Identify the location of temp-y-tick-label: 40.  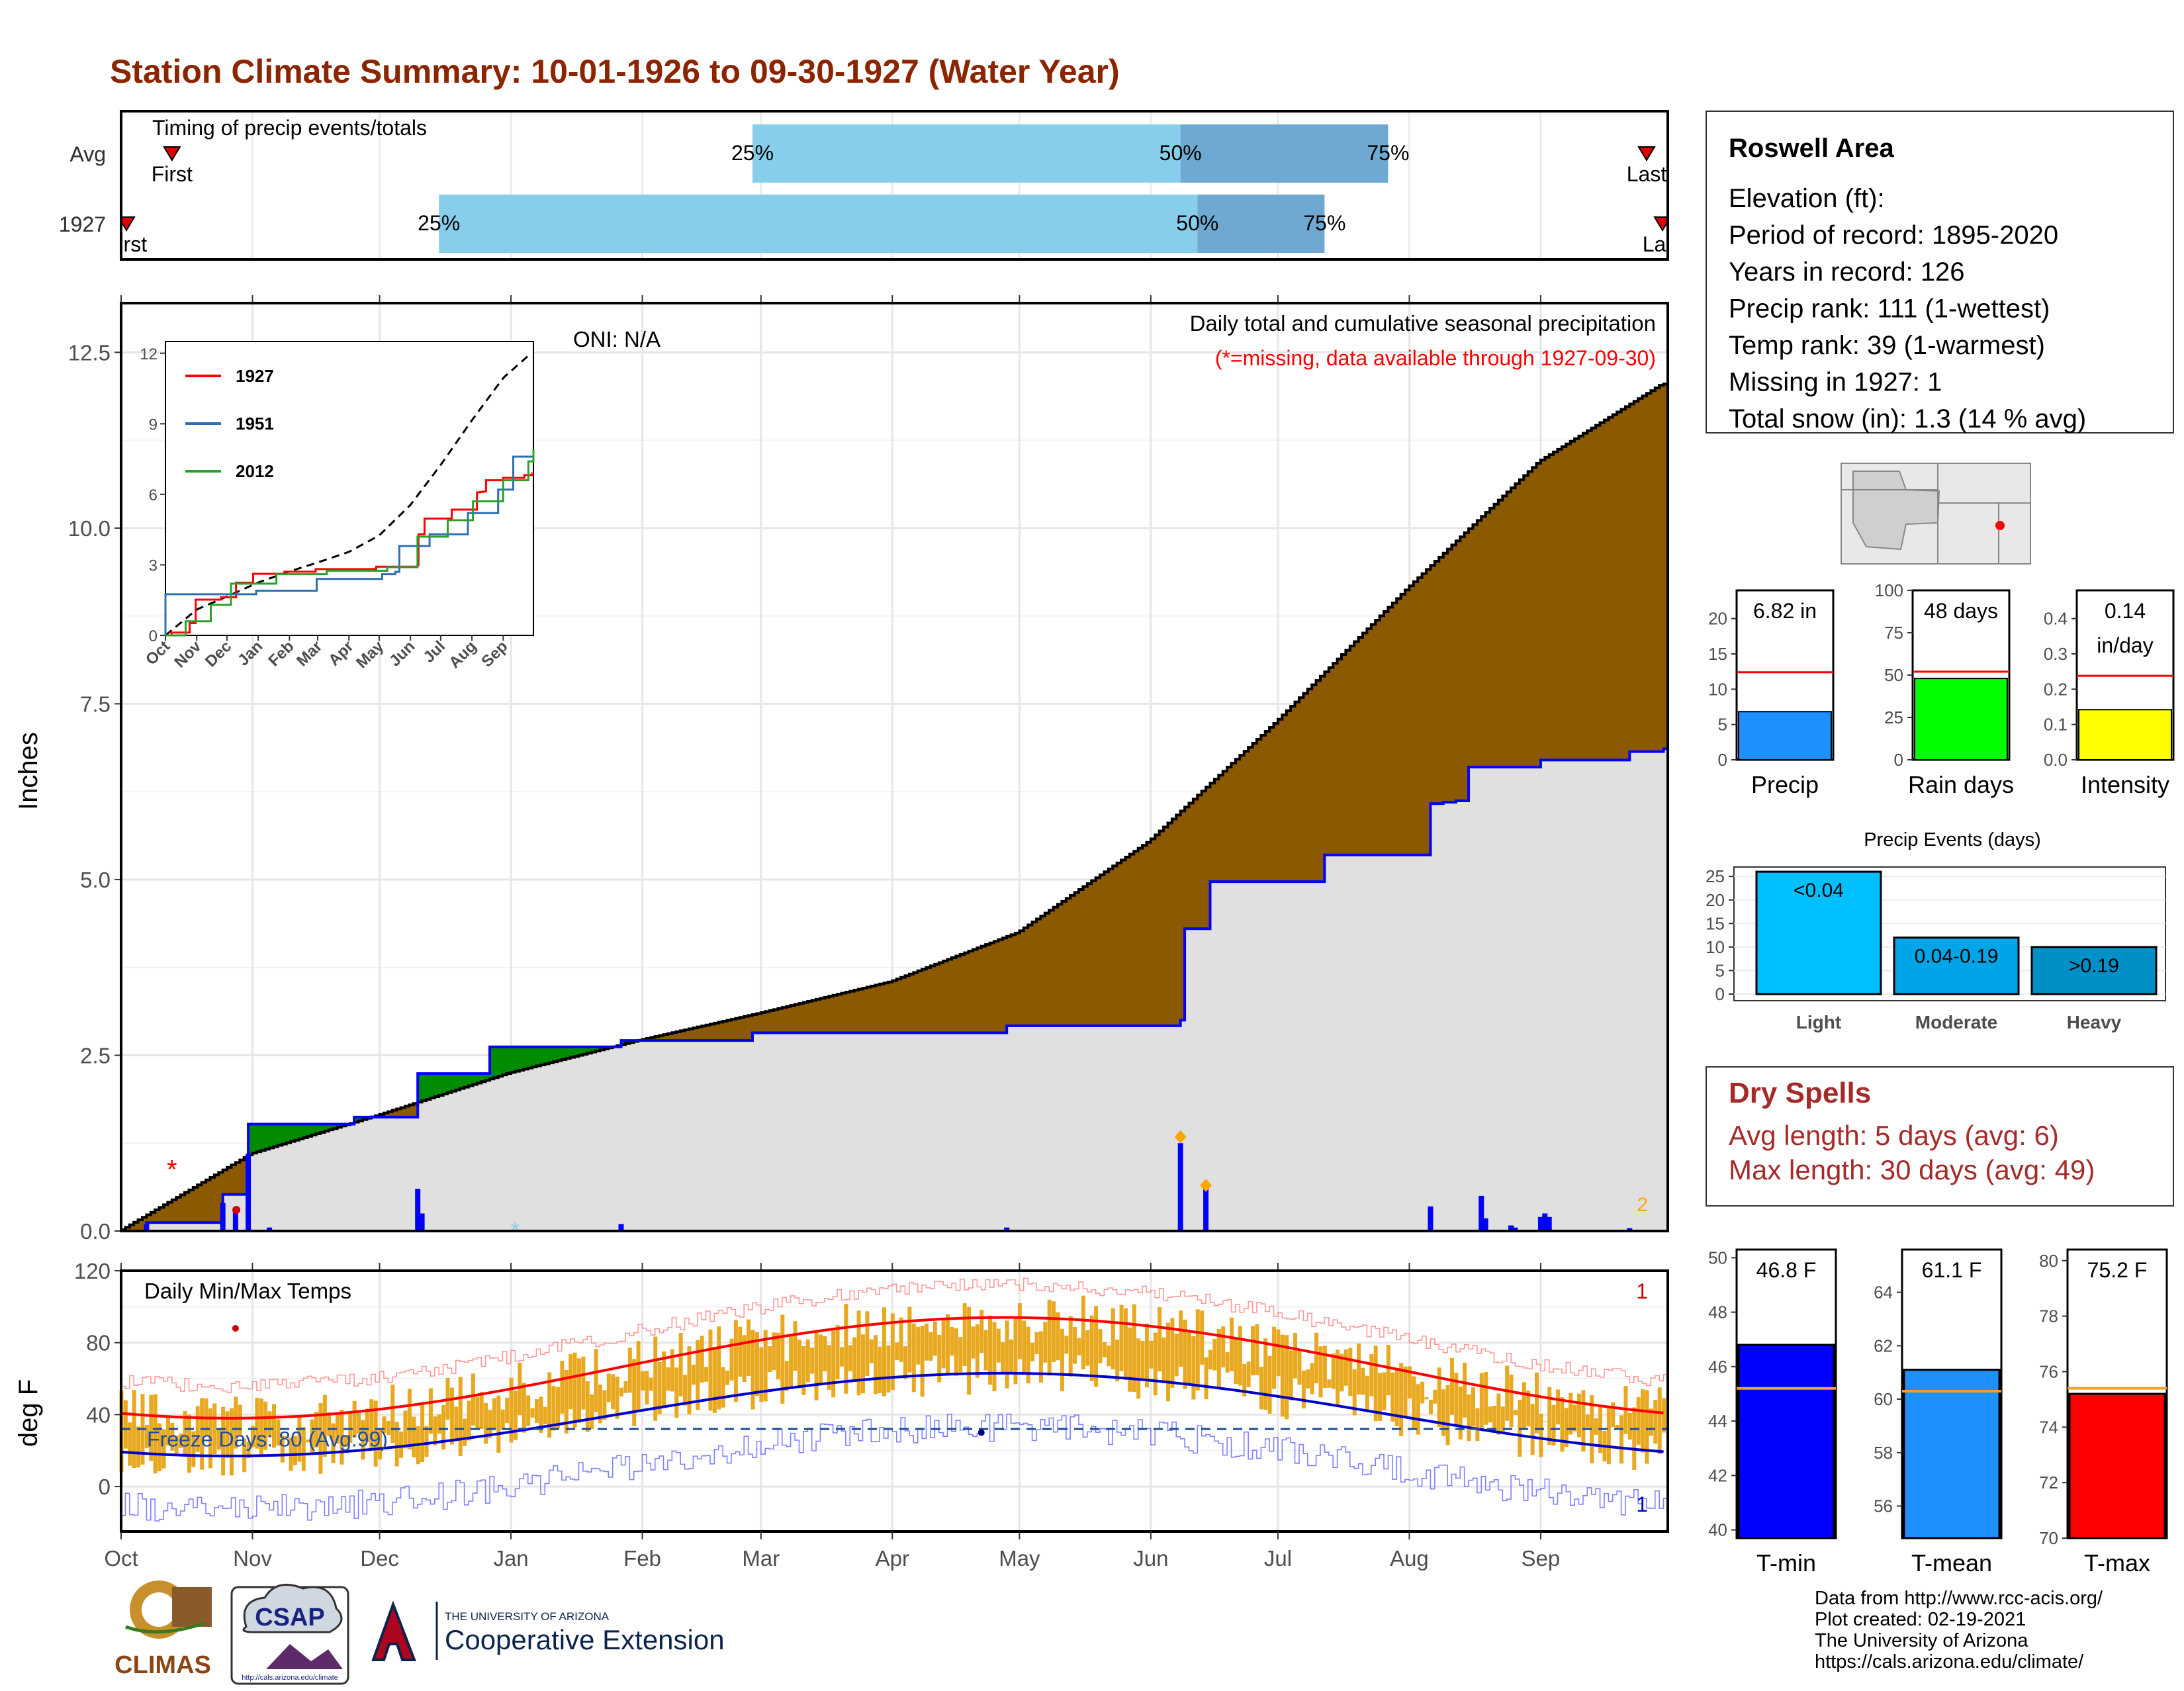
(98, 1414).